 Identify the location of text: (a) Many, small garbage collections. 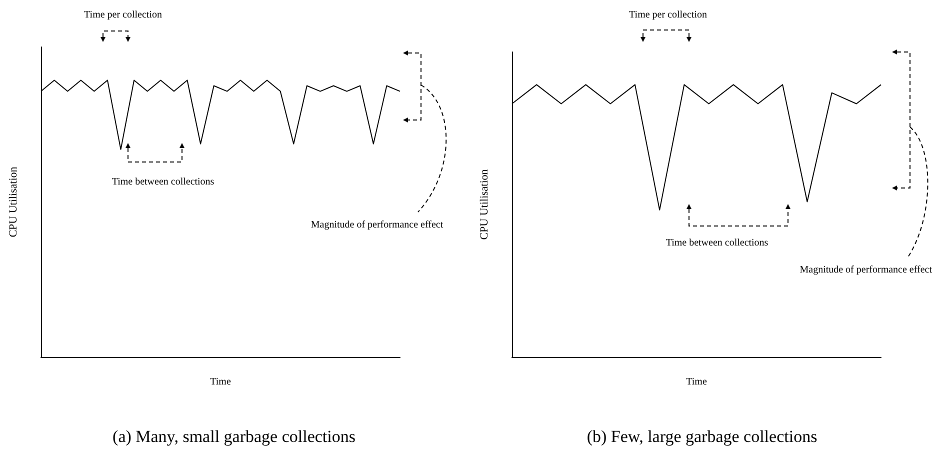
(234, 436).